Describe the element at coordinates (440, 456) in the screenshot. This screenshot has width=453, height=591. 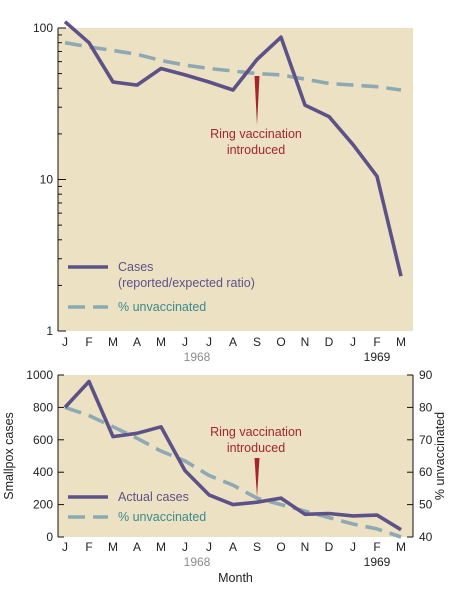
I see `y2-axis-title: % unvaccinated` at that location.